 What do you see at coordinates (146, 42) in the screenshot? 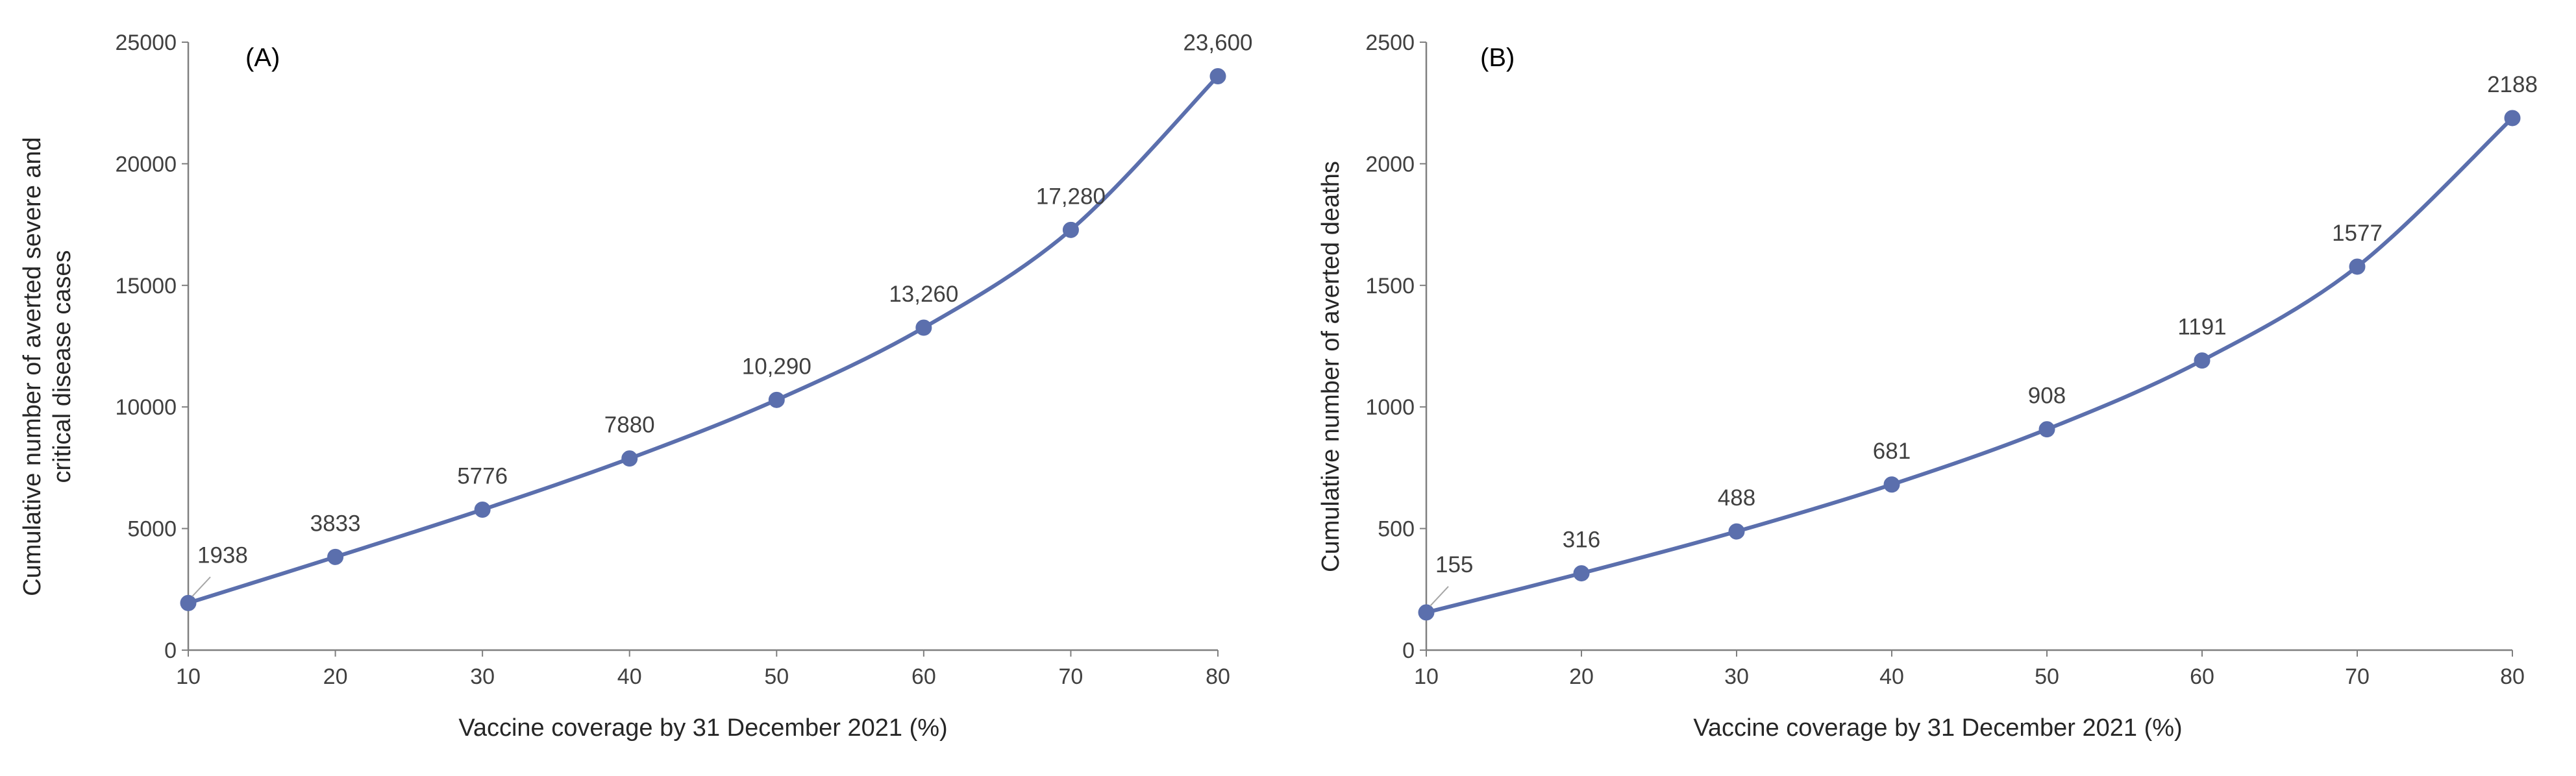
I see `y-tick-label: 25000` at bounding box center [146, 42].